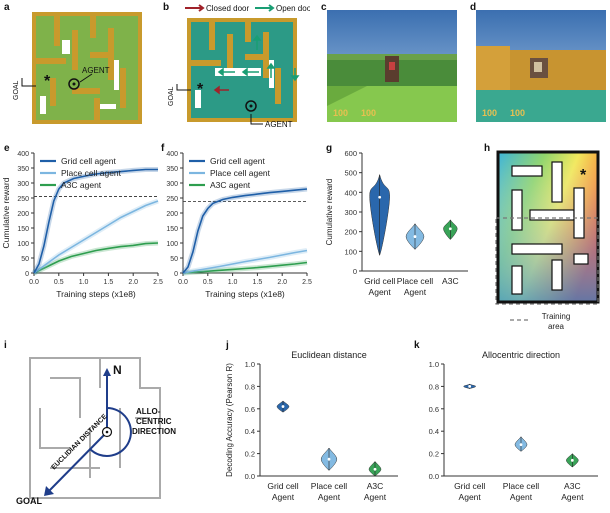 This screenshot has width=610, height=513. I want to click on hud-right-d: 100, so click(517, 113).